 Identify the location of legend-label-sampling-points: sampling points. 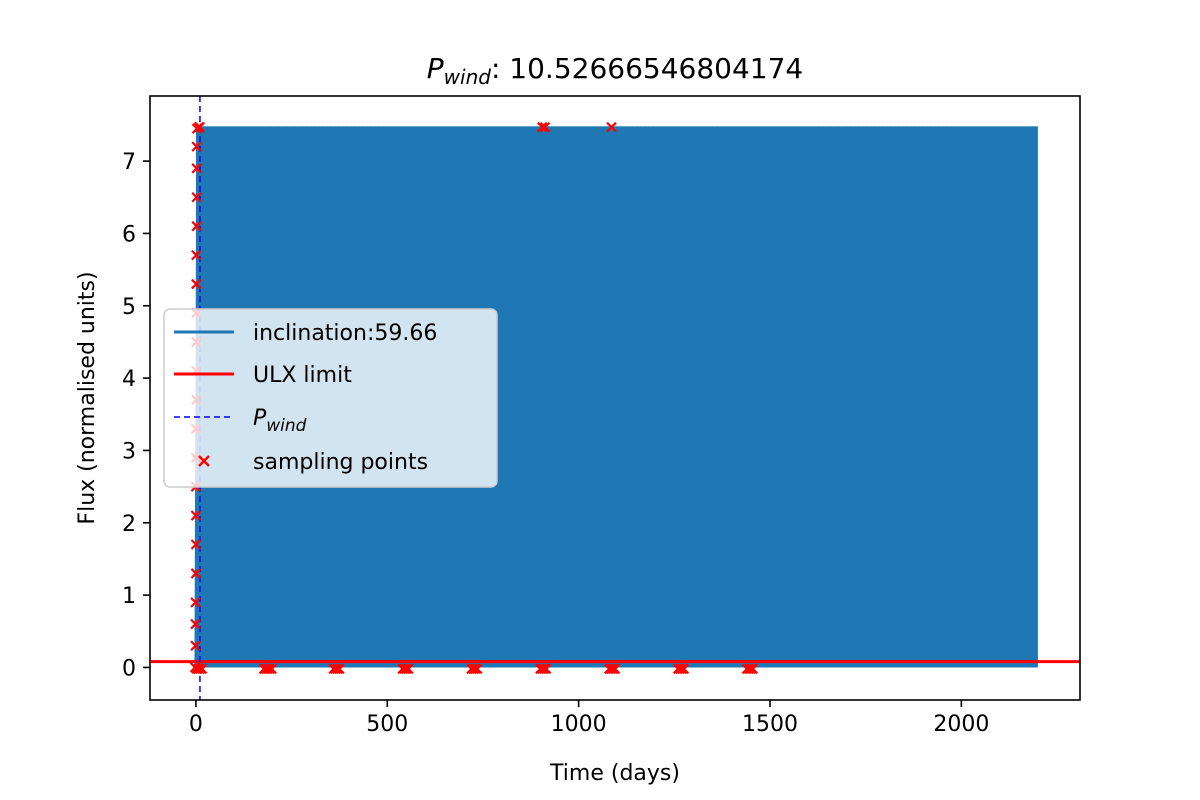
(340, 462).